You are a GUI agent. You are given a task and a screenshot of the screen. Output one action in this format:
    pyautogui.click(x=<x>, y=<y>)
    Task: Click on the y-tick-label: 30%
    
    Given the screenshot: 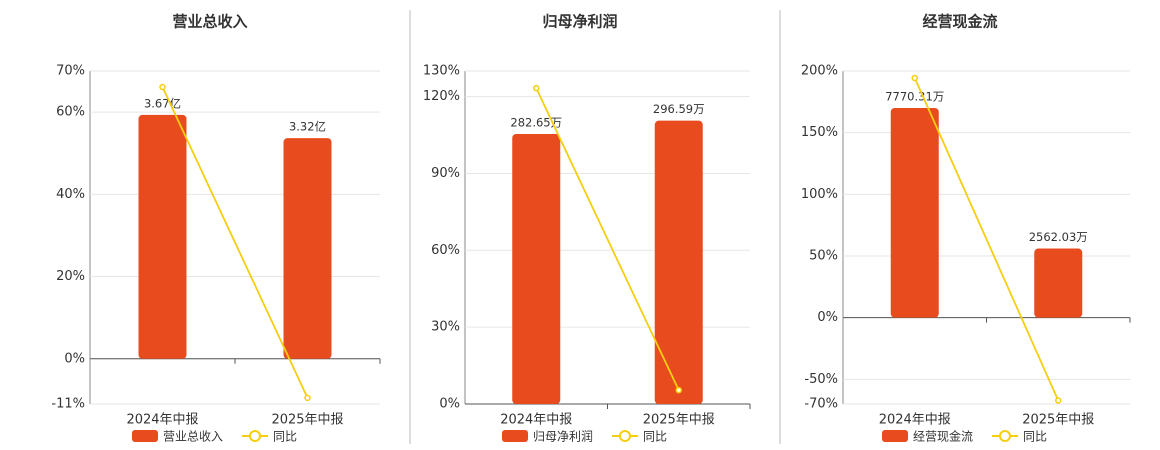 What is the action you would take?
    pyautogui.click(x=445, y=327)
    